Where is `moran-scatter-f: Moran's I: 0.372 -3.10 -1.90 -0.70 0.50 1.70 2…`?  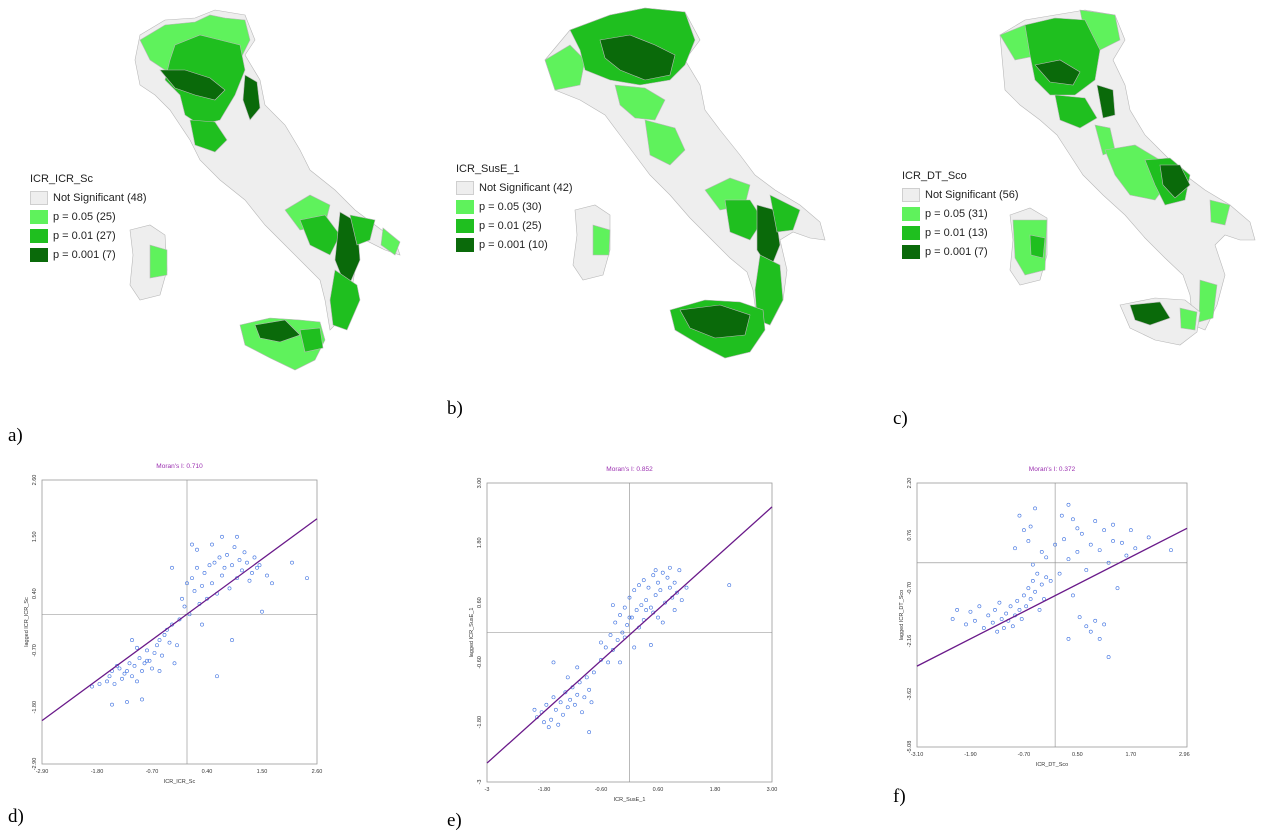
moran-scatter-f: Moran's I: 0.372 -3.10 -1.90 -0.70 0.50 1.70 2… is located at coordinates (1044, 617).